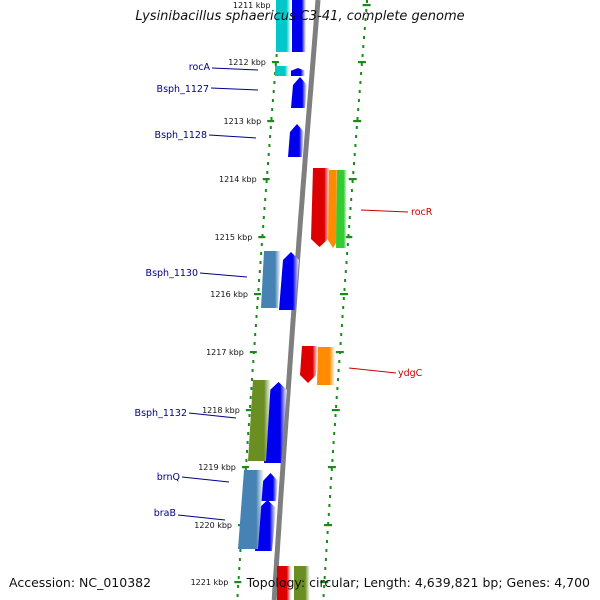  What do you see at coordinates (299, 26) in the screenshot?
I see `gene-arrow-blue` at bounding box center [299, 26].